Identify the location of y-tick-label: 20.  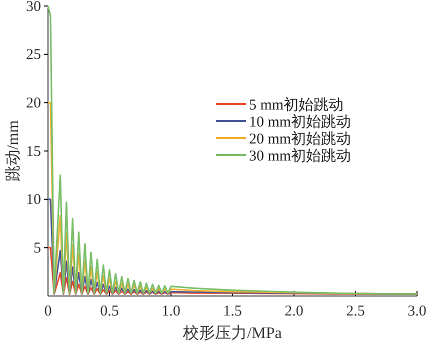
(33, 103).